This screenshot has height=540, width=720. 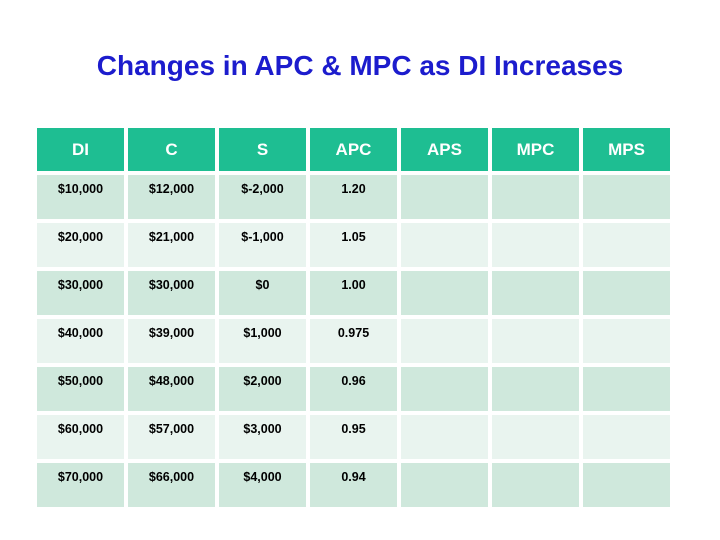 I want to click on cell-c: $66,000, so click(x=171, y=485).